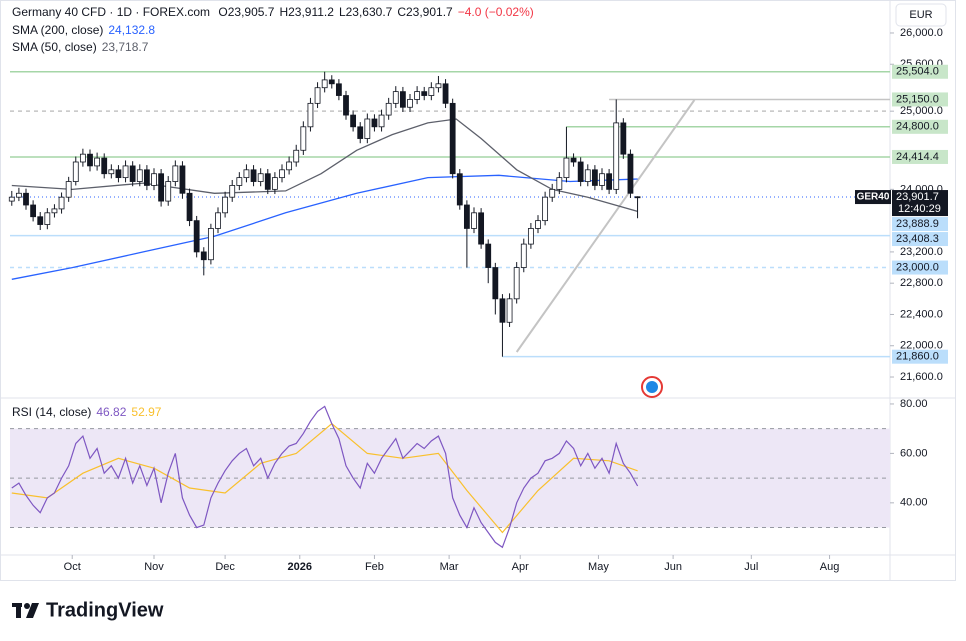 Image resolution: width=966 pixels, height=641 pixels. What do you see at coordinates (673, 567) in the screenshot?
I see `x-tick-label: Jun` at bounding box center [673, 567].